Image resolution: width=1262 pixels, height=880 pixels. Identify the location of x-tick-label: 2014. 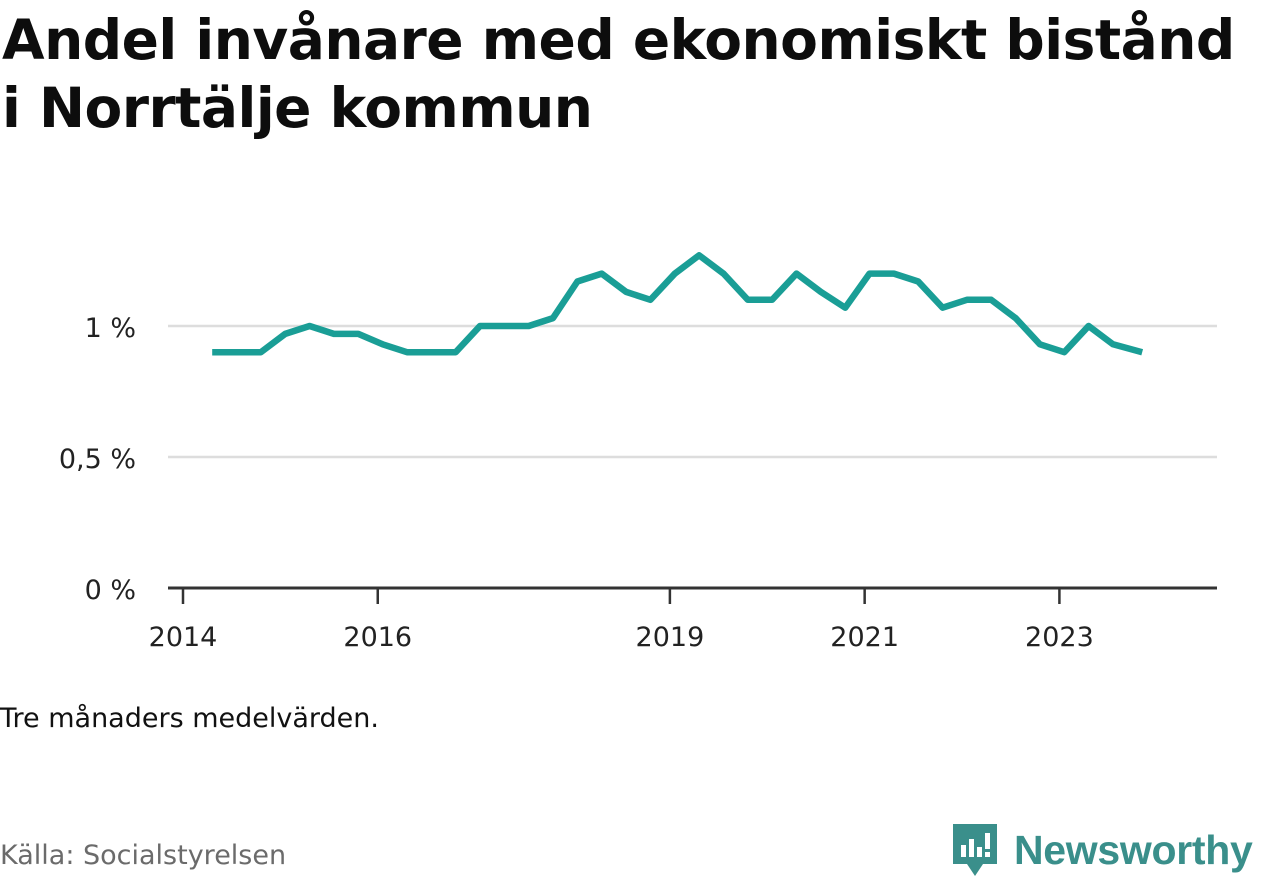
(183, 637).